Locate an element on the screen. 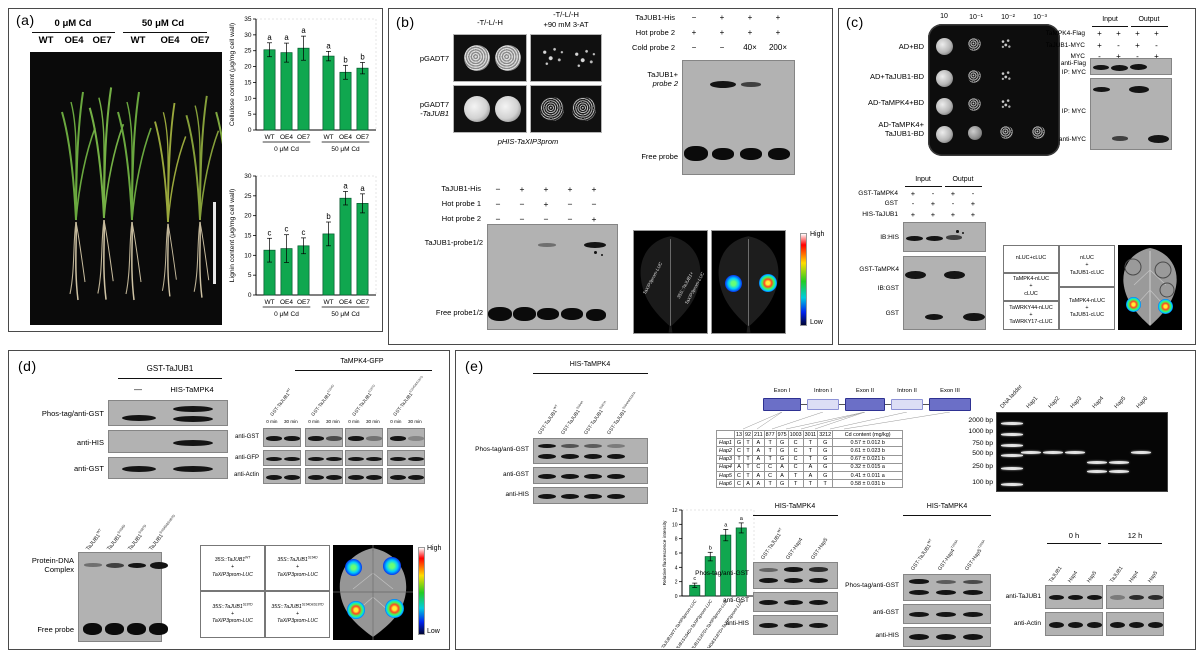 The height and width of the screenshot is (654, 1200). svg-text: c is located at coordinates (694, 579).